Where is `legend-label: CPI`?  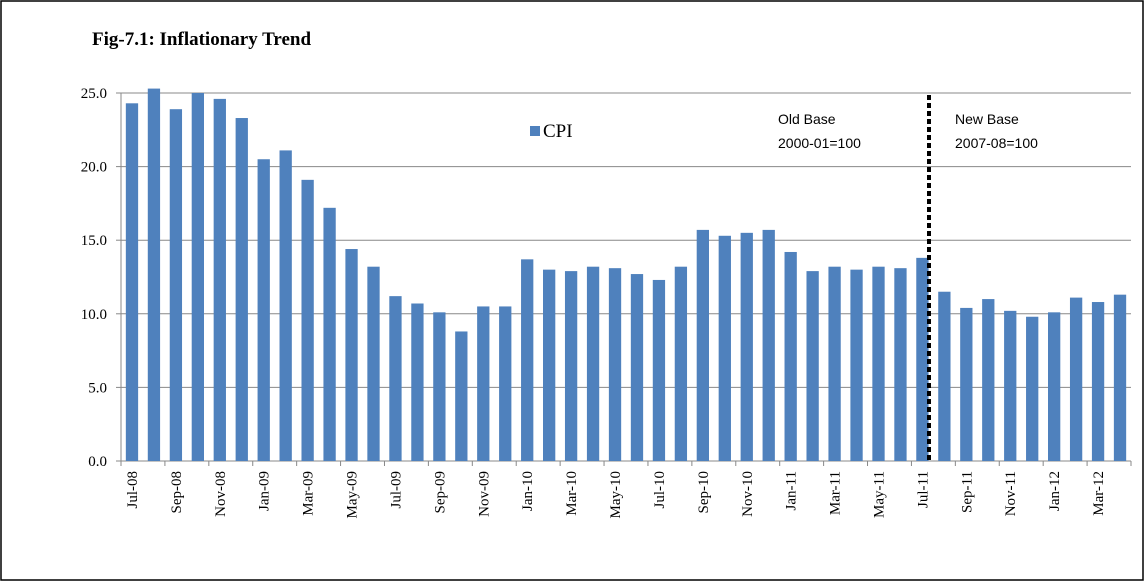
legend-label: CPI is located at coordinates (558, 131).